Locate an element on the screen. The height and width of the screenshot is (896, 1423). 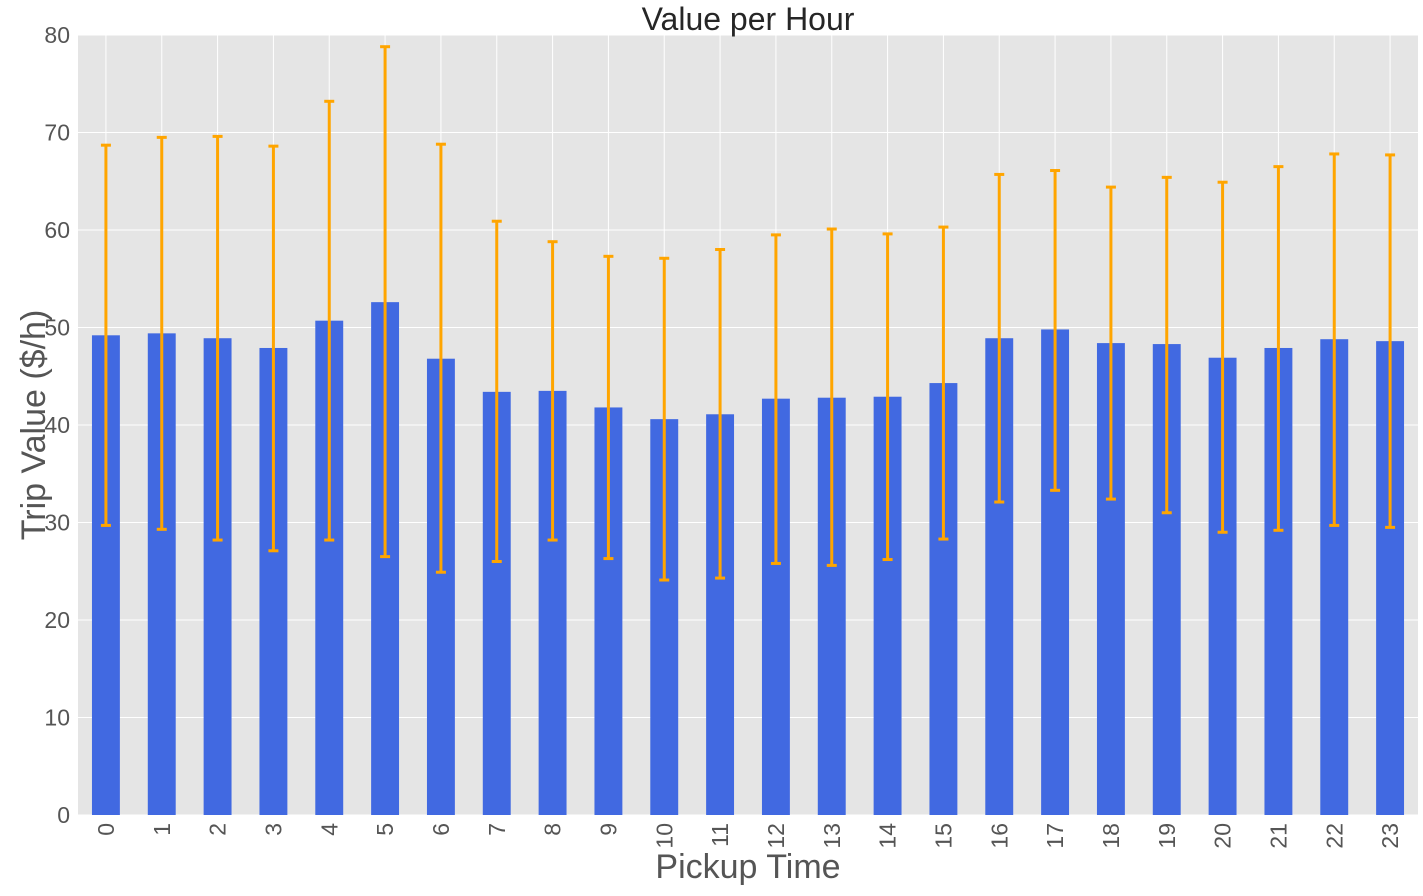
x-tick-label: 1 is located at coordinates (162, 829).